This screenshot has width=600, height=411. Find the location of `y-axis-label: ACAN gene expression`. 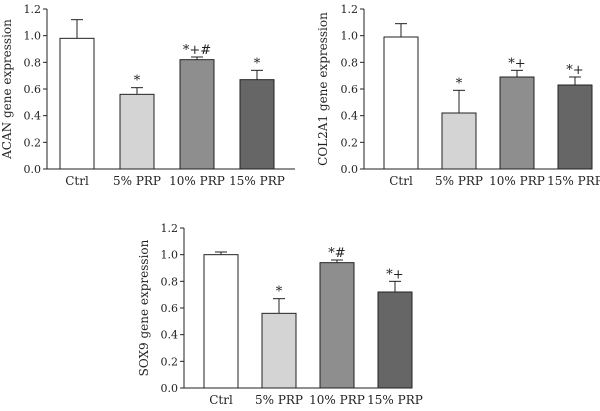

y-axis-label: ACAN gene expression is located at coordinates (7, 89).